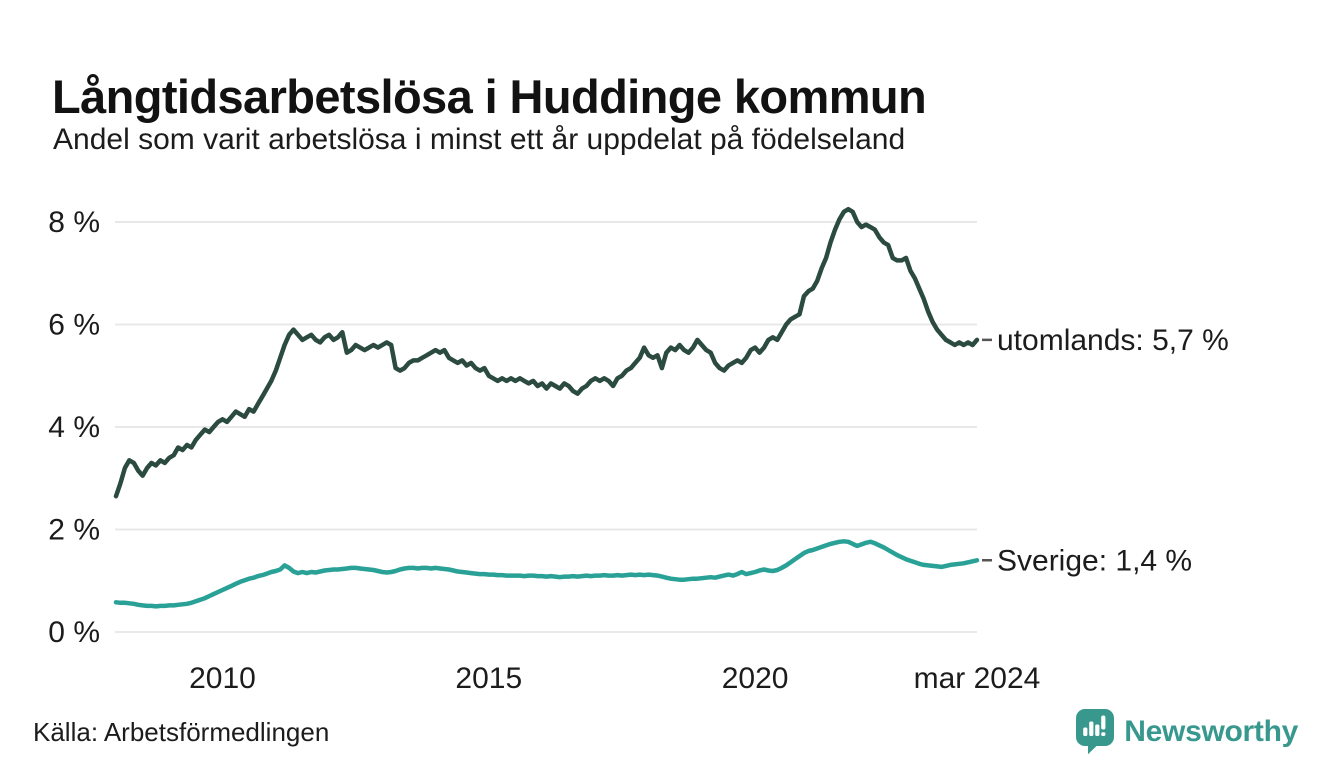 This screenshot has height=780, width=1340. What do you see at coordinates (546, 574) in the screenshot?
I see `series-line-Sverige` at bounding box center [546, 574].